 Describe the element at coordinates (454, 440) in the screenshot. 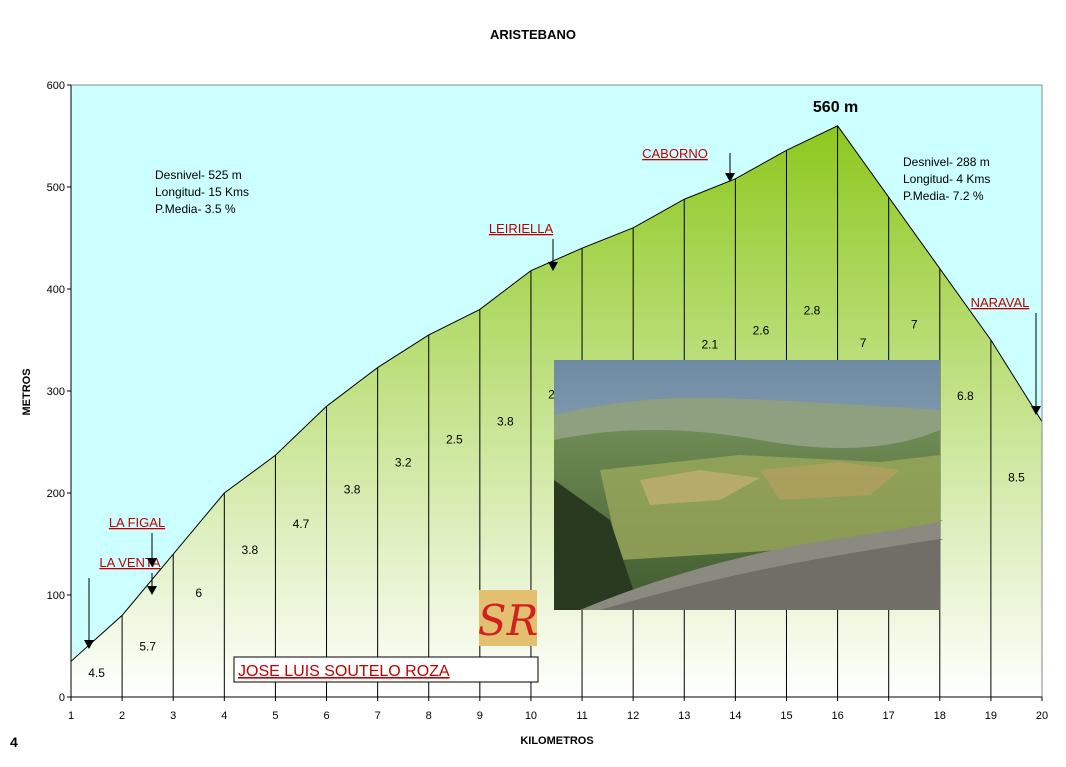

I see `grade-label: 2.5` at that location.